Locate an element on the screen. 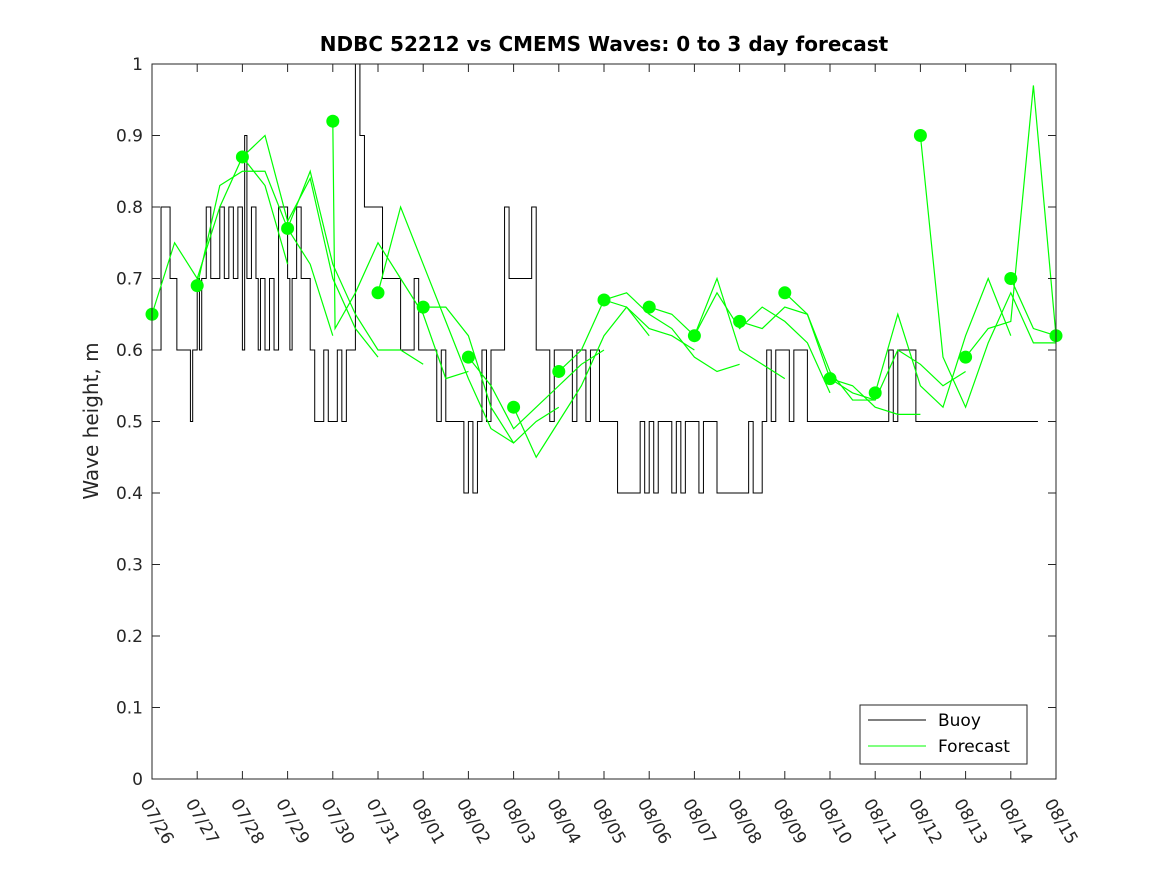 This screenshot has width=1167, height=875. x-tick-label: 07/29 is located at coordinates (292, 822).